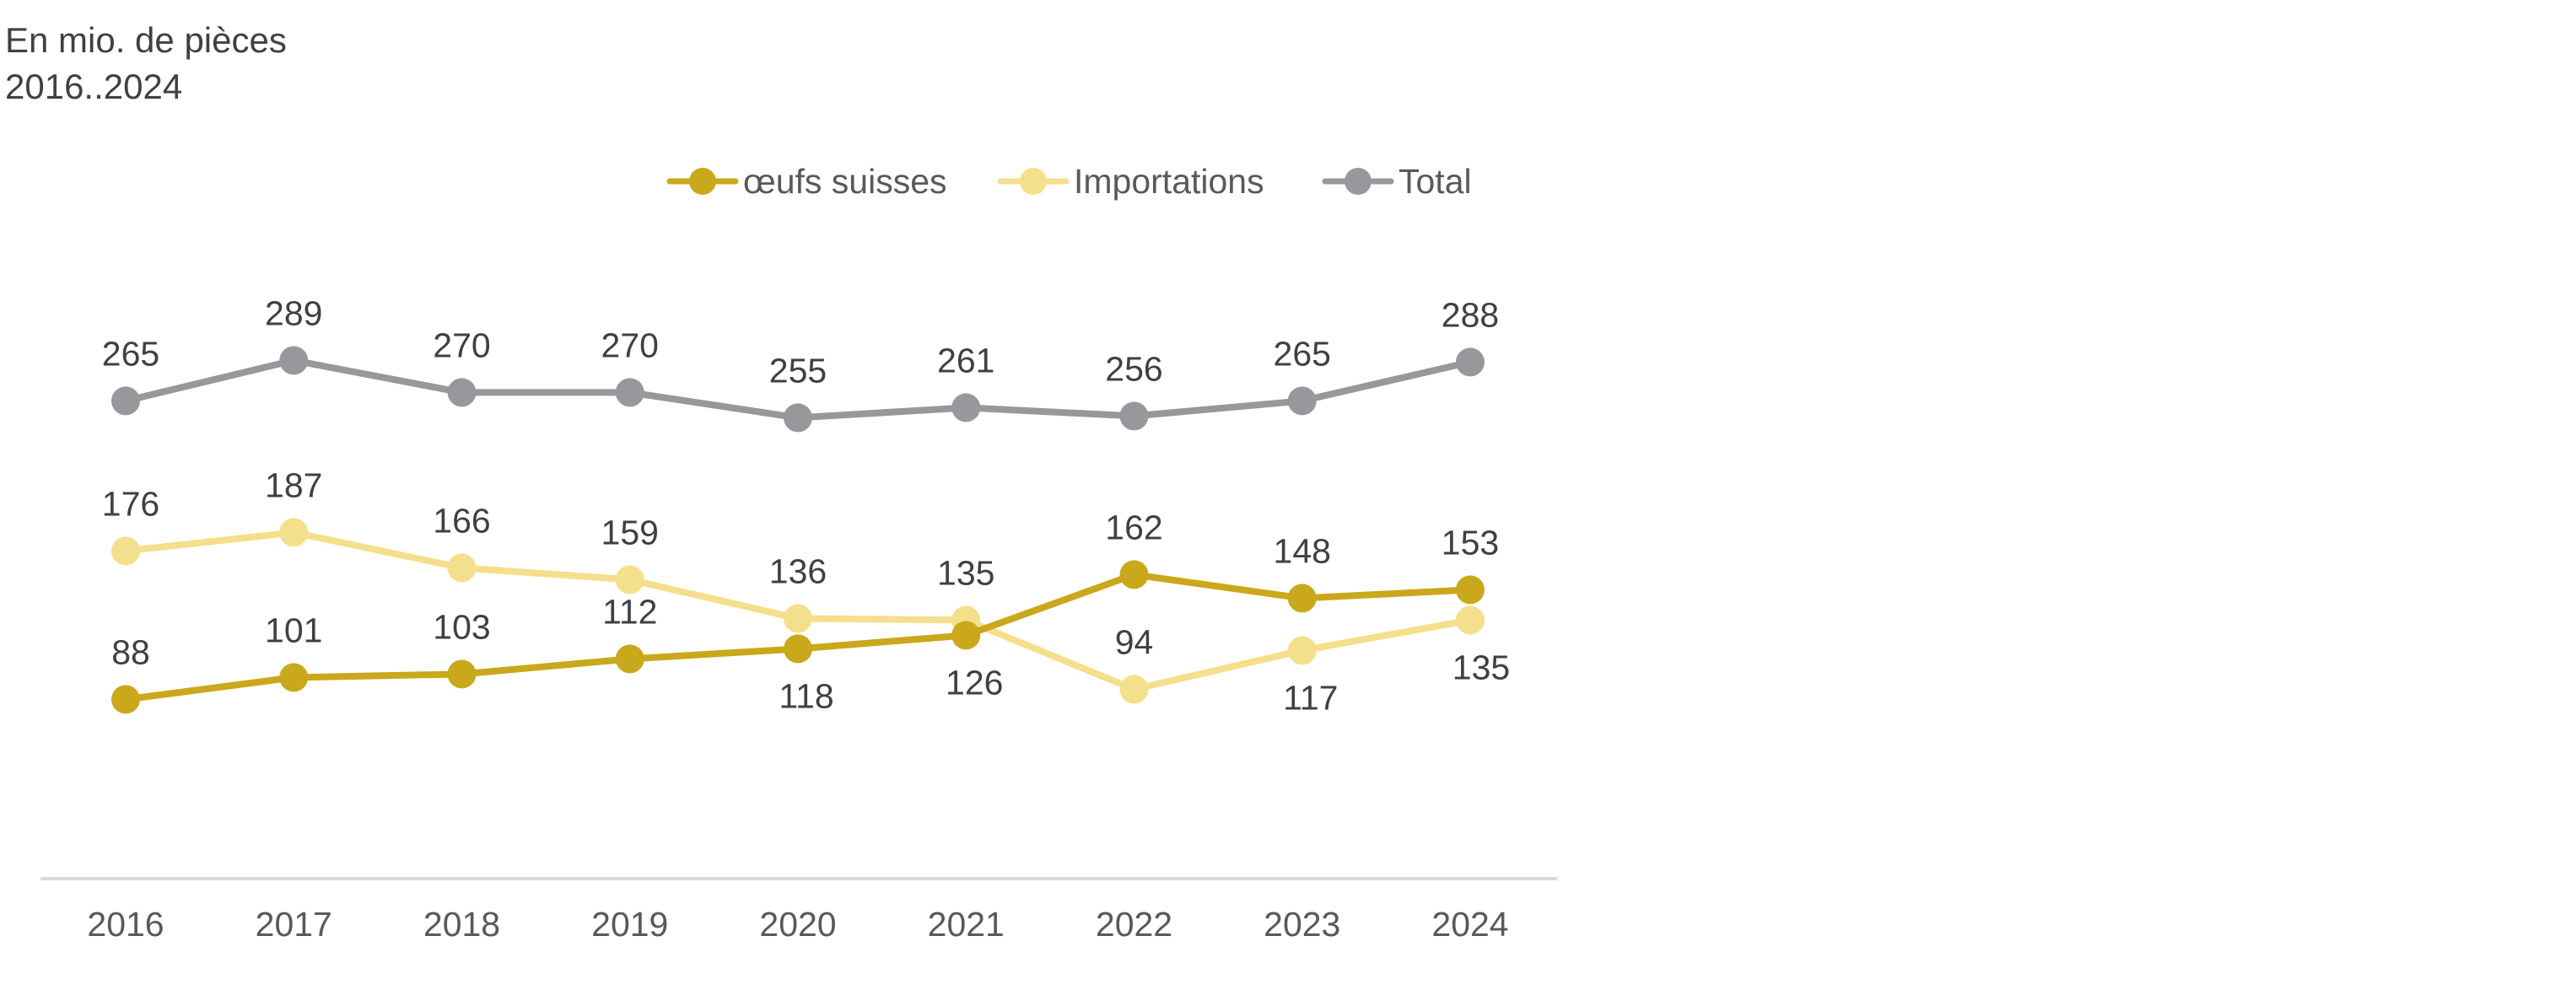 The height and width of the screenshot is (1006, 2576). I want to click on x-tick-label-2016: 2016, so click(125, 924).